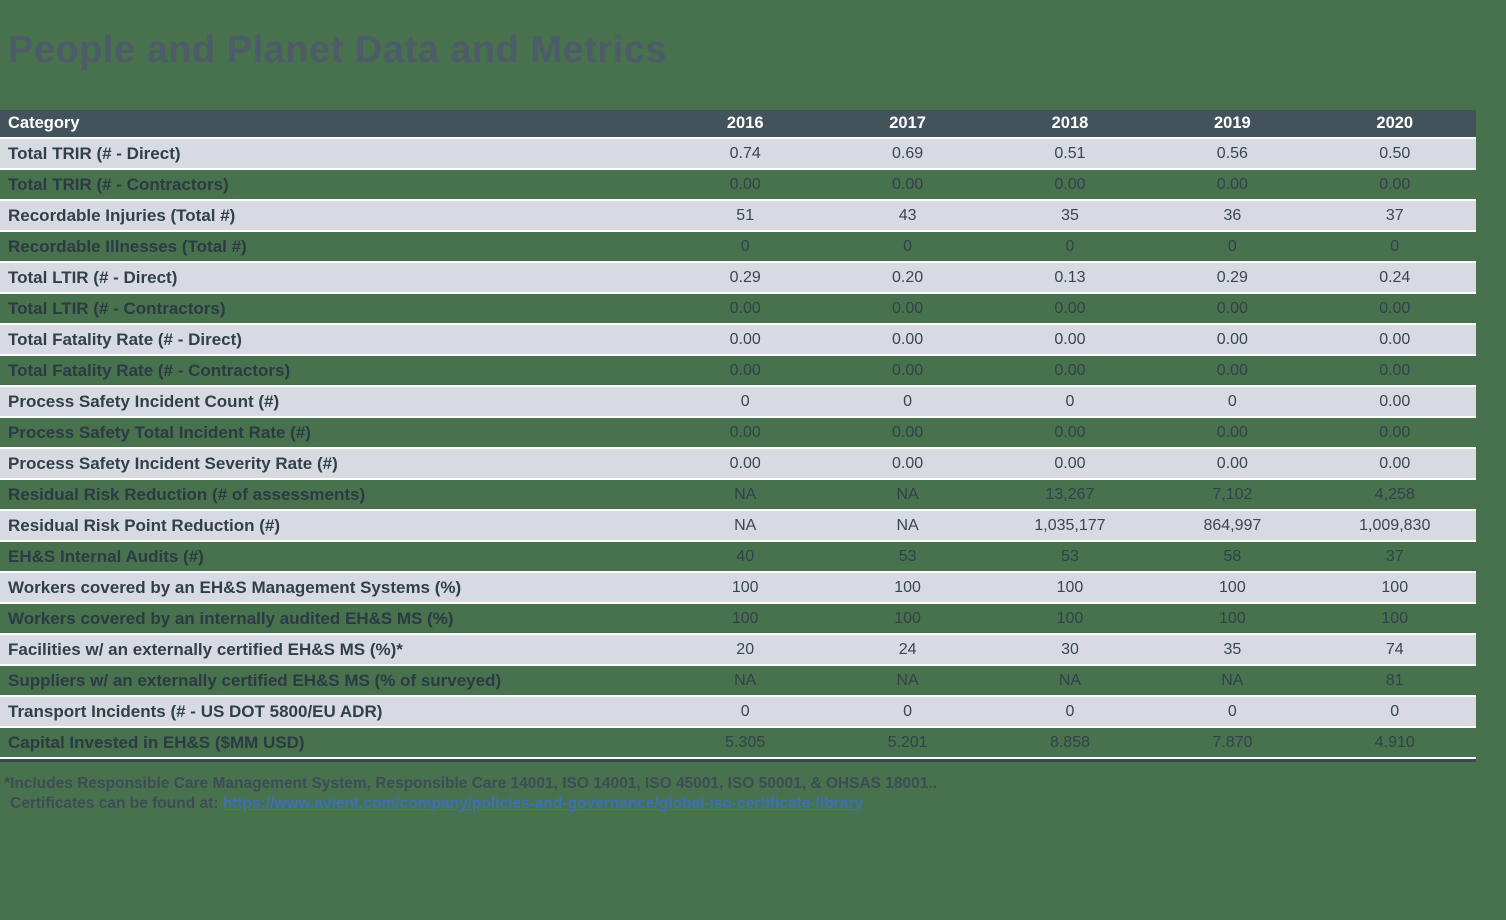 This screenshot has height=920, width=1506. Describe the element at coordinates (144, 525) in the screenshot. I see `row-category-label: Residual Risk Point Reduction (#)` at that location.